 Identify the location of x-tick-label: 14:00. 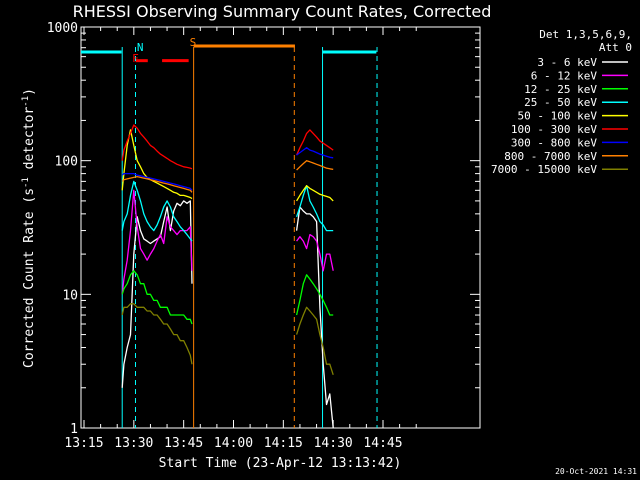
(233, 443).